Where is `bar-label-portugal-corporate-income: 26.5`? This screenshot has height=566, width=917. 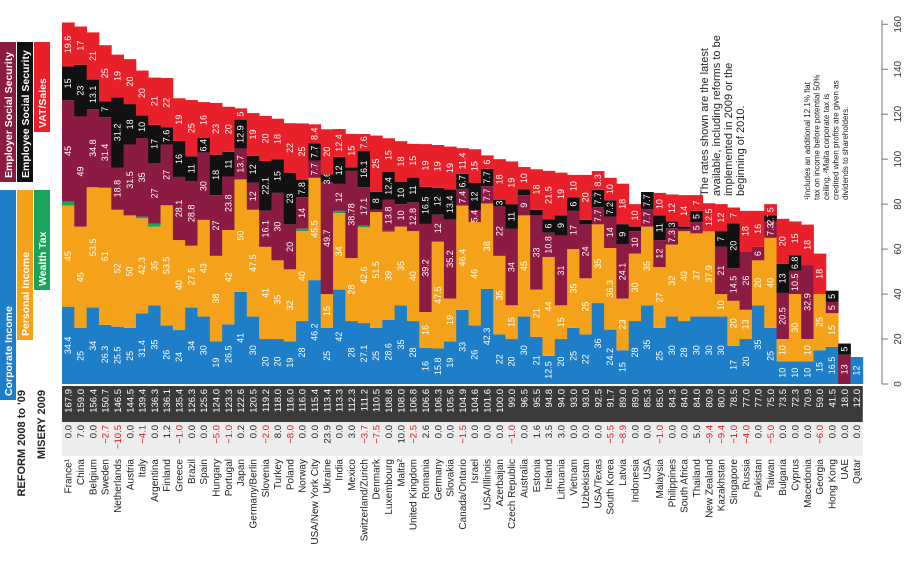 bar-label-portugal-corporate-income: 26.5 is located at coordinates (228, 354).